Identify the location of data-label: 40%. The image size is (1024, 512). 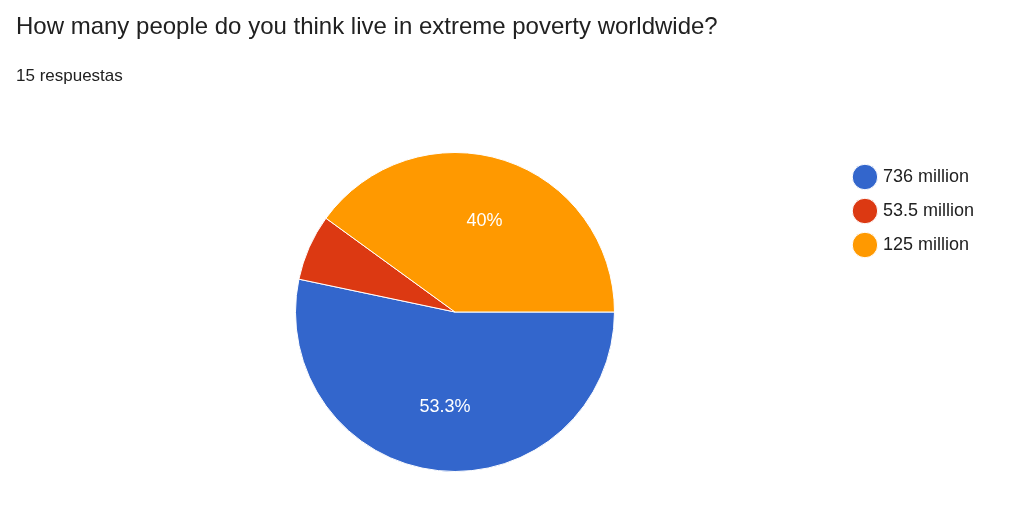
(484, 219).